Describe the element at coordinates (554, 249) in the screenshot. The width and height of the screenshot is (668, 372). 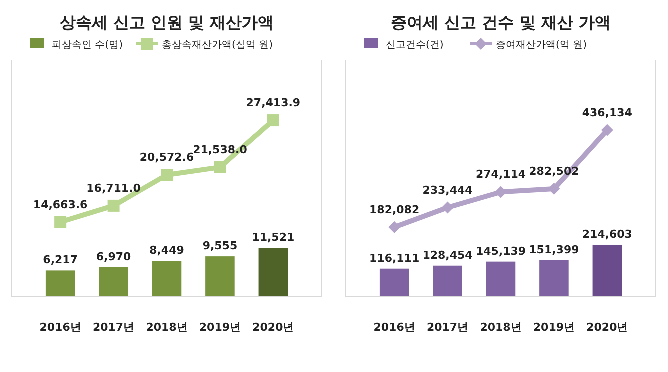
I see `data-label: 151,399` at that location.